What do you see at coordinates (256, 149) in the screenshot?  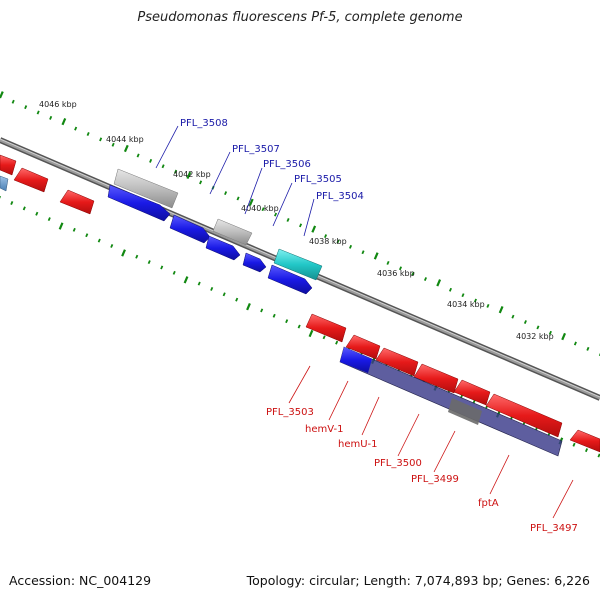 I see `gene-label-pfl-3507: PFL_3507` at bounding box center [256, 149].